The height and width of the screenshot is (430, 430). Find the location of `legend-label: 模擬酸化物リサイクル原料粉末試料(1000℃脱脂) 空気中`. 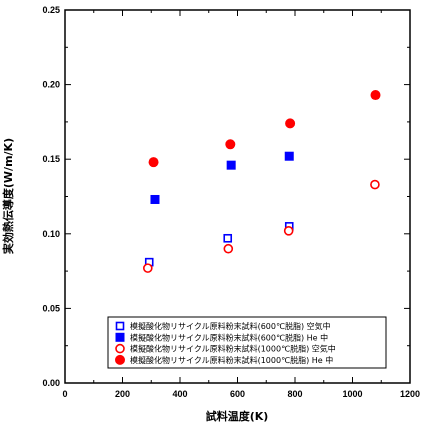

legend-label: 模擬酸化物リサイクル原料粉末試料(1000℃脱脂) 空気中 is located at coordinates (233, 349).